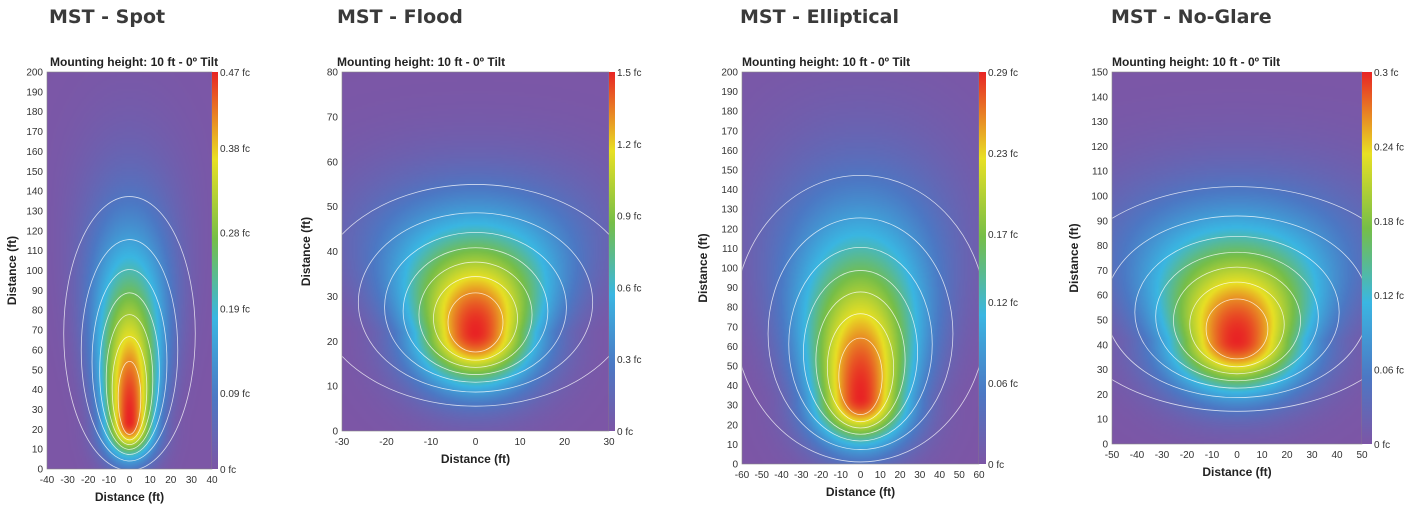 The height and width of the screenshot is (510, 1417). Describe the element at coordinates (235, 233) in the screenshot. I see `colorbar-label: 0.28 fc` at that location.